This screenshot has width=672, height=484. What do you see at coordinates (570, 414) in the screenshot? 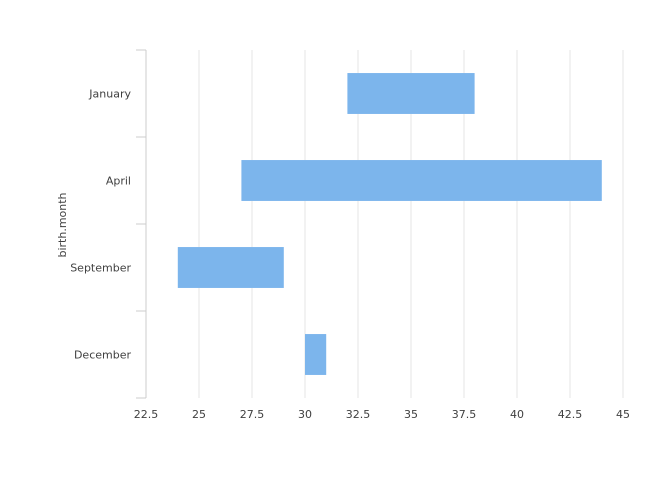
I see `x-tick-label: 42.5` at bounding box center [570, 414].